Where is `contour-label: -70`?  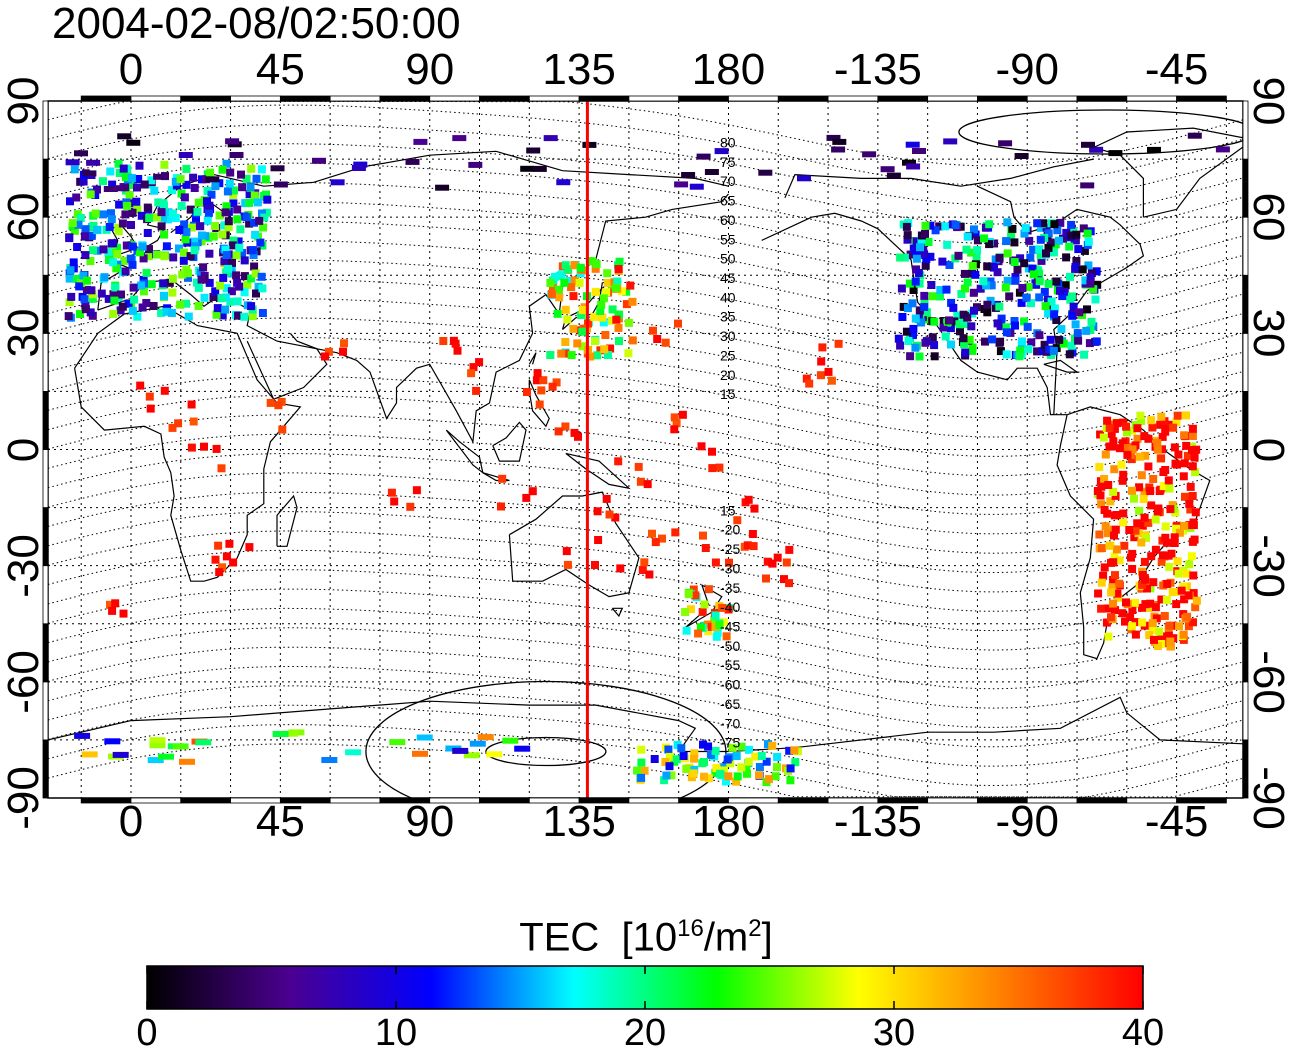
contour-label: -70 is located at coordinates (730, 723).